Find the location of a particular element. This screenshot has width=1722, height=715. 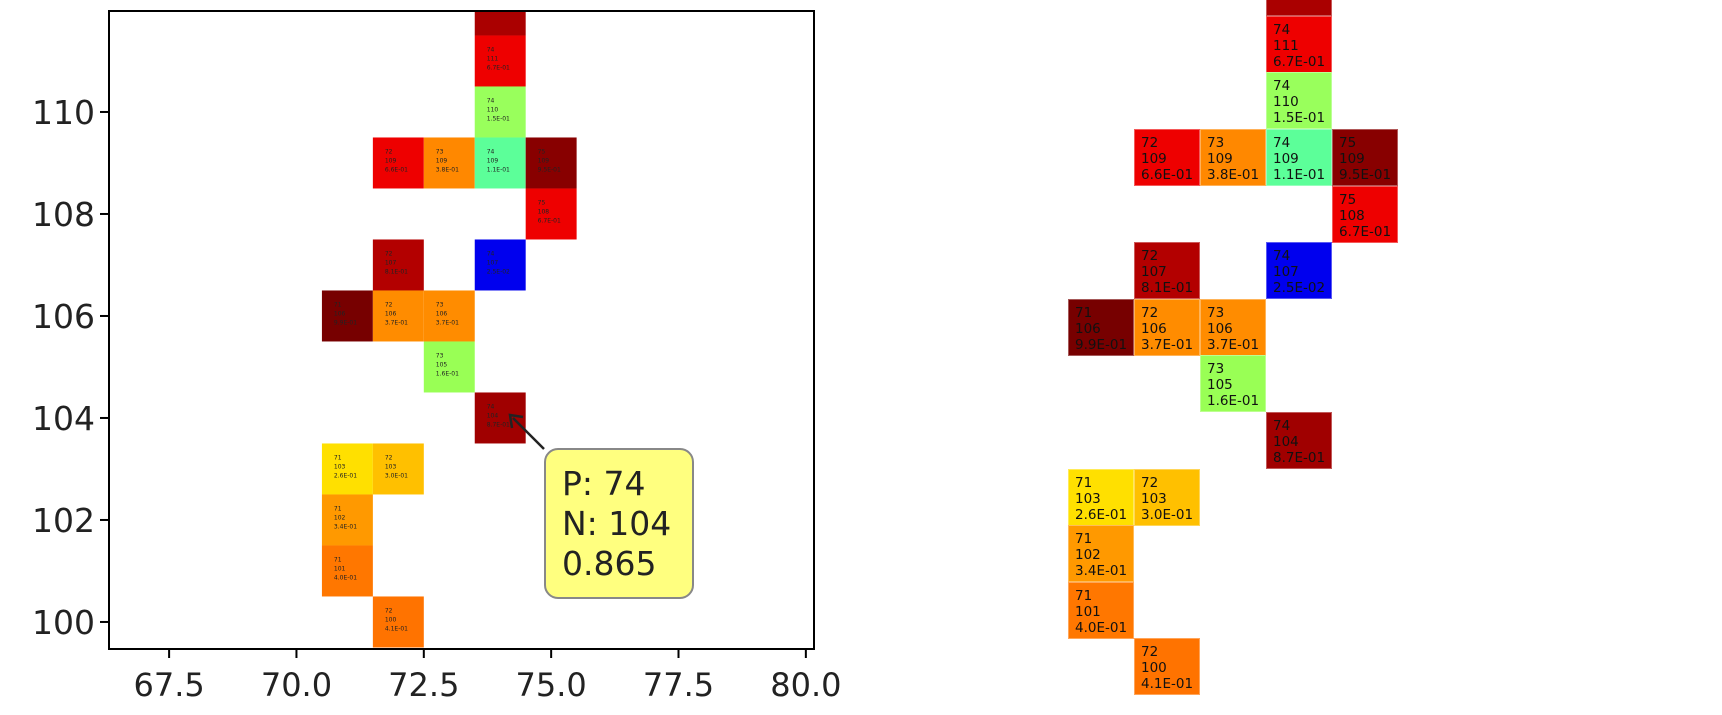

grid-cell: 71 106 9.9E-01 is located at coordinates (1101, 327).